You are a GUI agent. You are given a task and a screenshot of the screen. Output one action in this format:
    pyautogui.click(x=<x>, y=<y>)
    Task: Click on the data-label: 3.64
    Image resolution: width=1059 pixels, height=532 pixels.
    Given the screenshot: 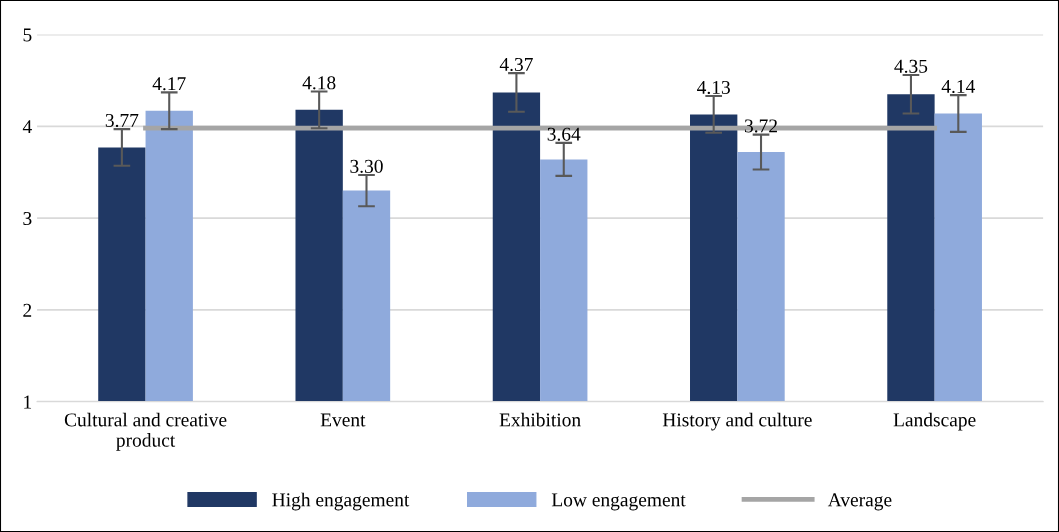 What is the action you would take?
    pyautogui.click(x=564, y=134)
    